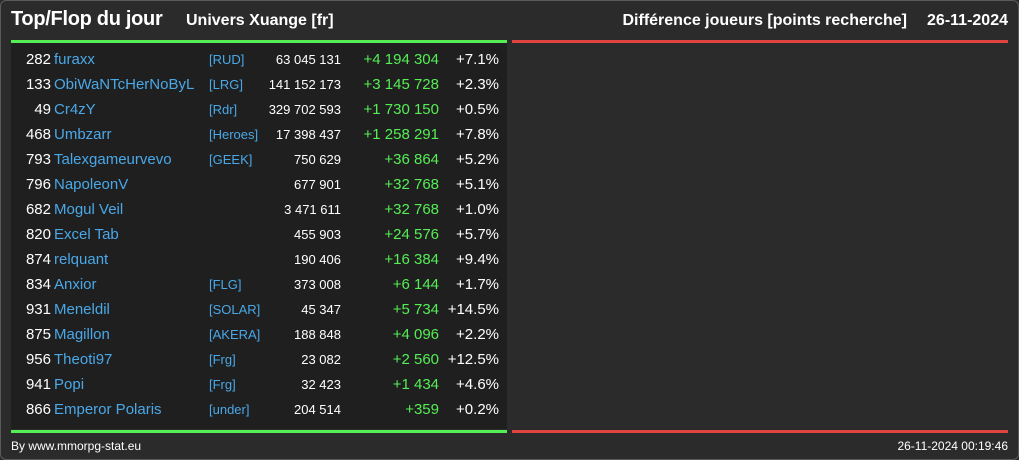 This screenshot has width=1019, height=460. What do you see at coordinates (760, 431) in the screenshot?
I see `bottom-divider-red` at bounding box center [760, 431].